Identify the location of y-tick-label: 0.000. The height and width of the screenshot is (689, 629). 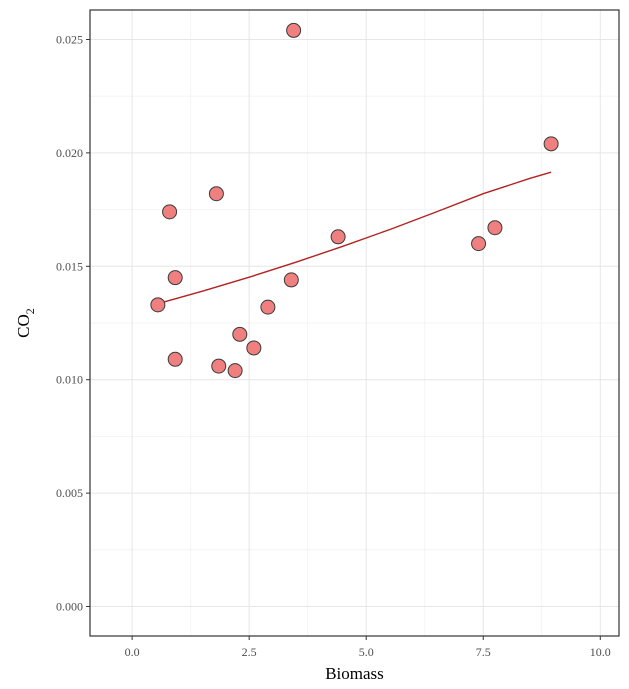
(69, 607).